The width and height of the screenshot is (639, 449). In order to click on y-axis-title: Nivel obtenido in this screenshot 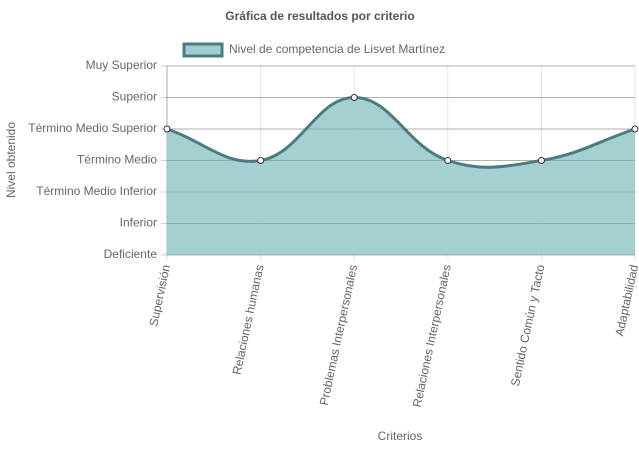, I will do `click(11, 160)`.